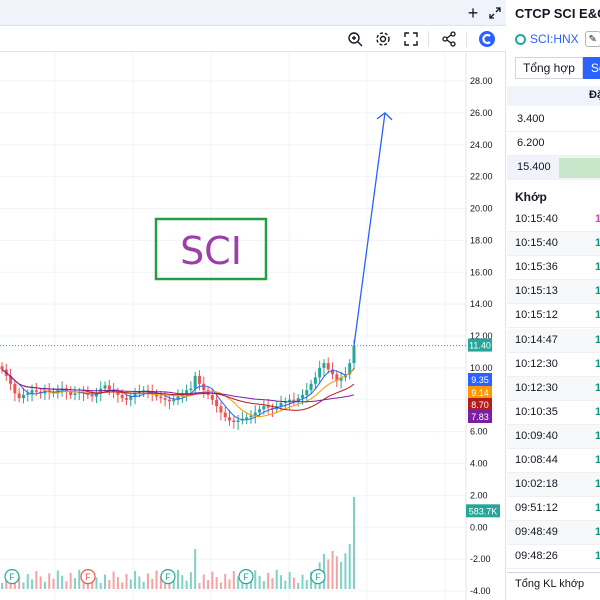  What do you see at coordinates (487, 39) in the screenshot?
I see `brand-logo-icon` at bounding box center [487, 39].